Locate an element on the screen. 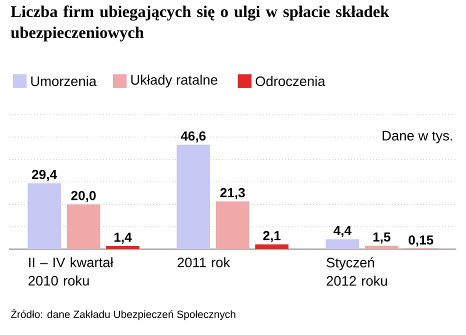  data-label: 0,15 is located at coordinates (421, 240).